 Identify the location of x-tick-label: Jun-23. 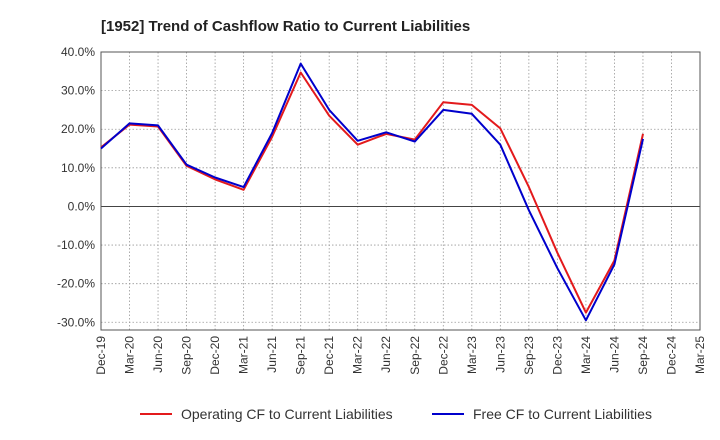
(500, 354).